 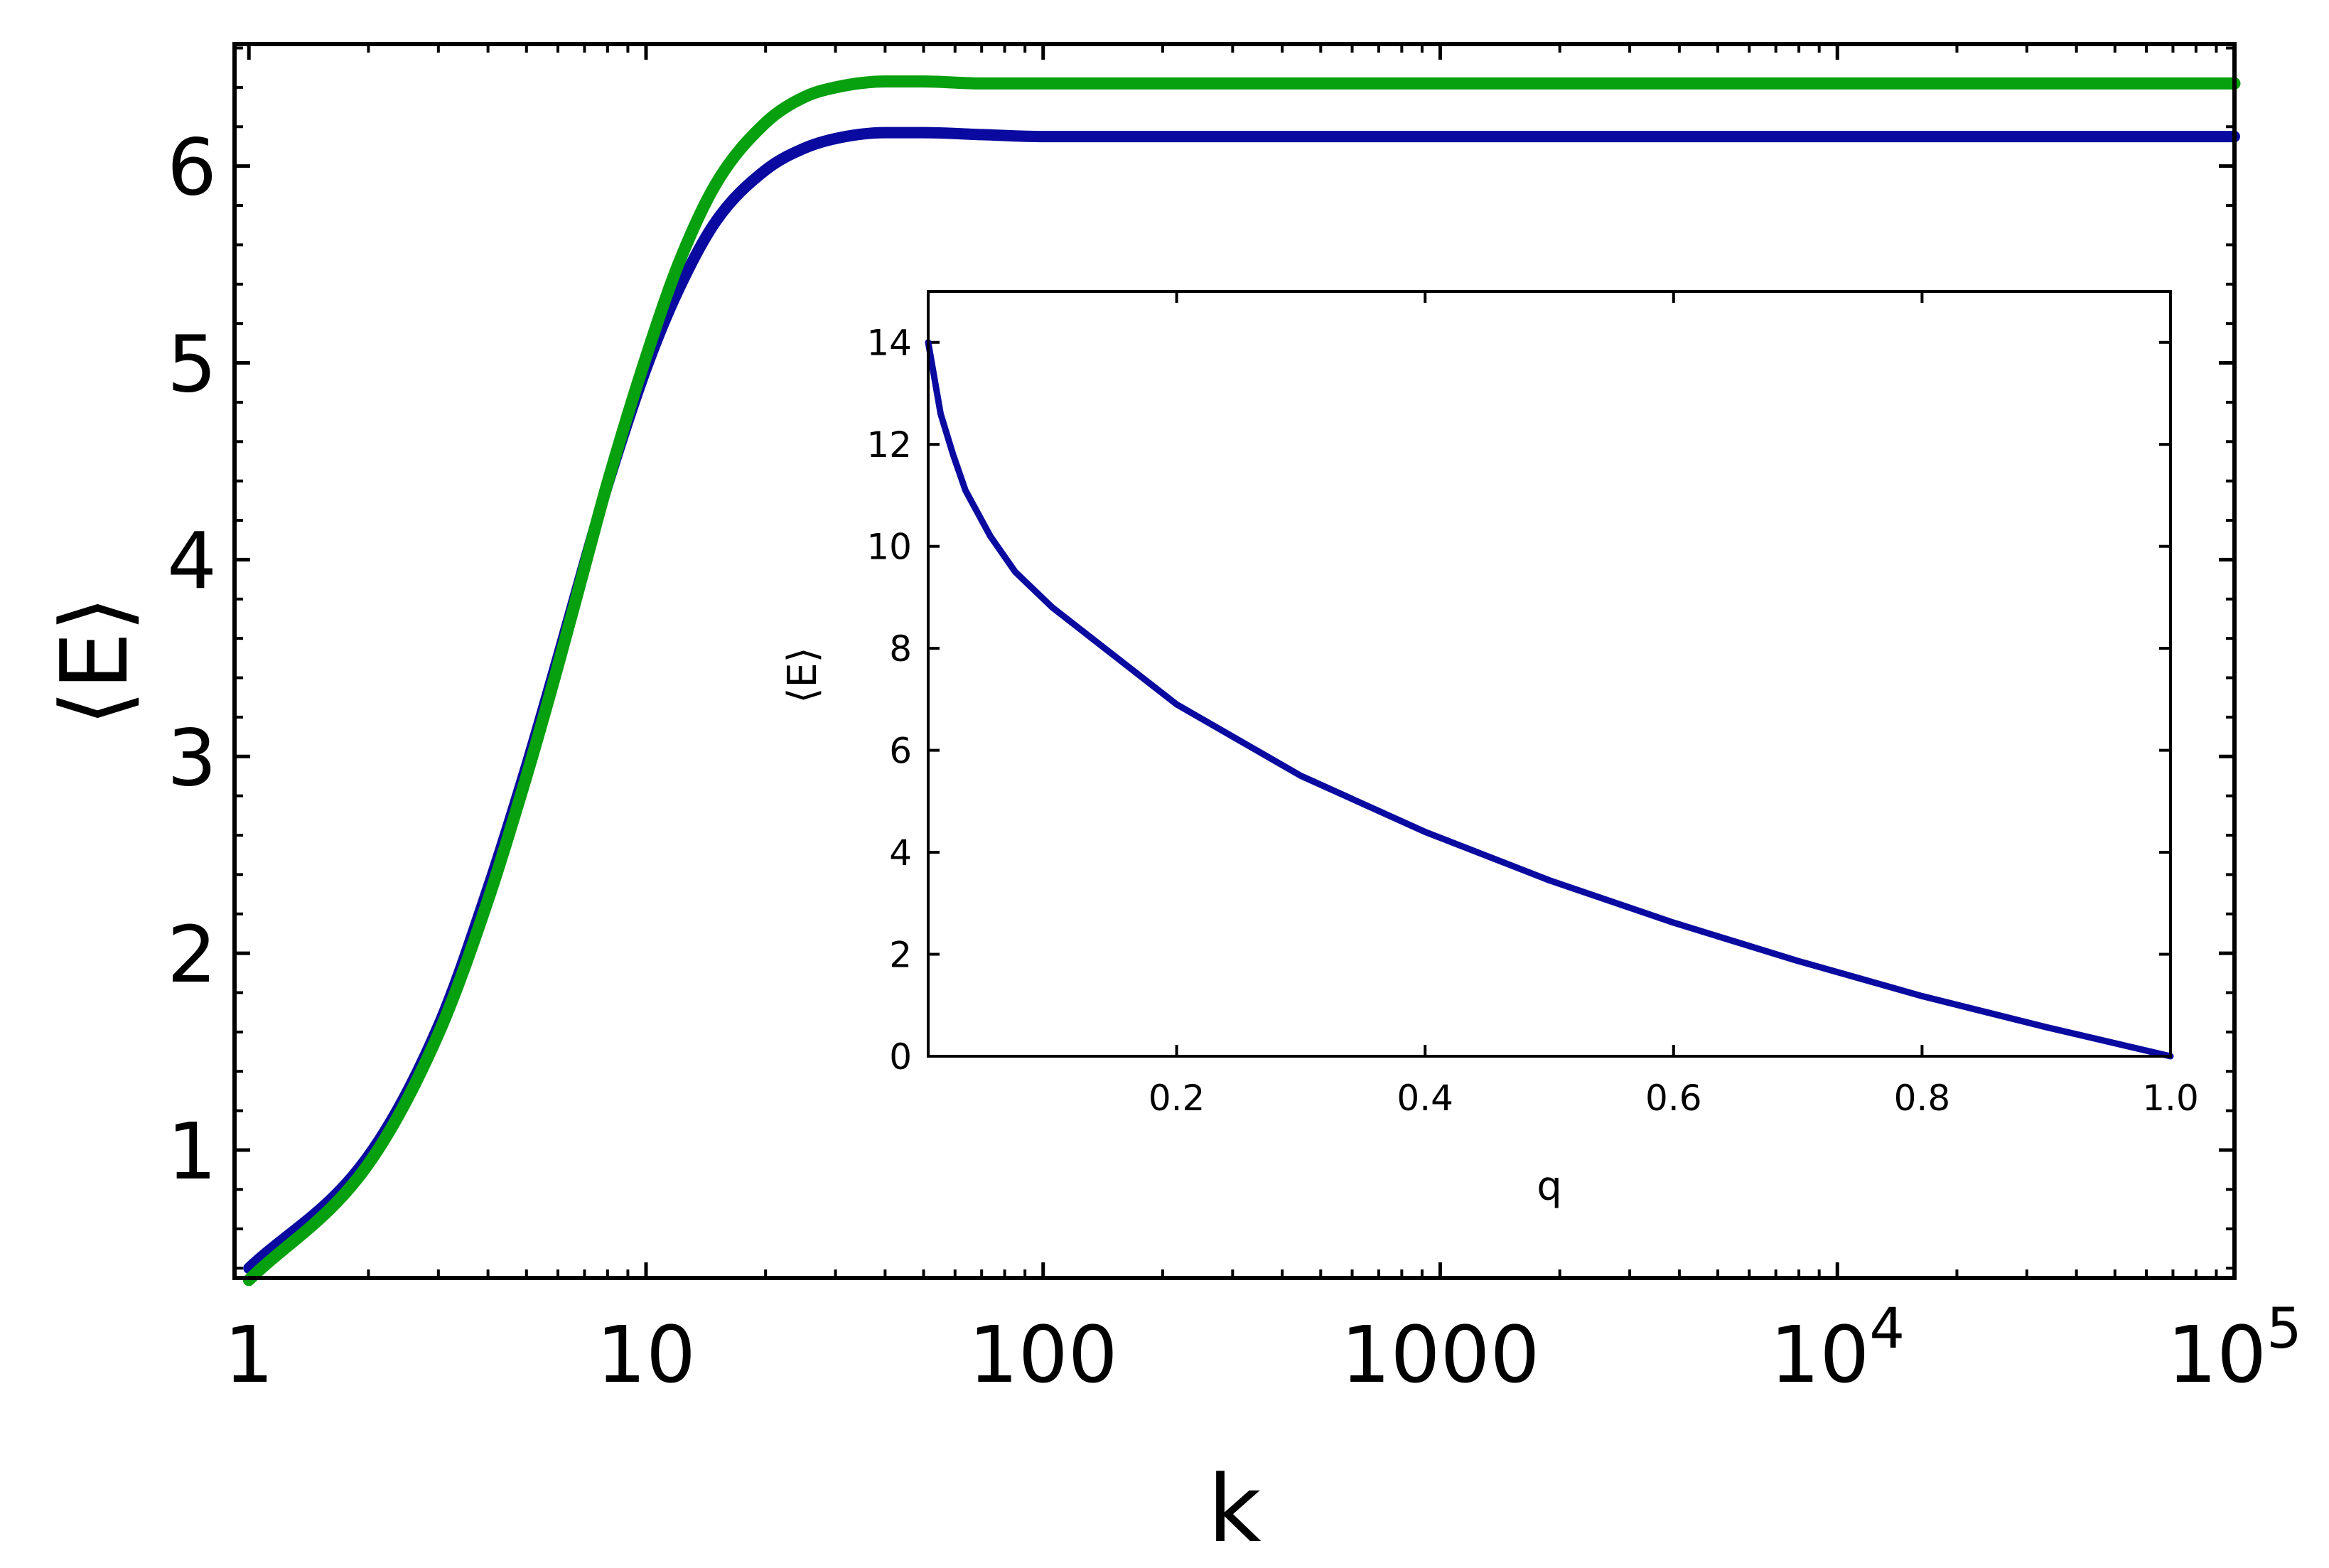 What do you see at coordinates (889, 343) in the screenshot?
I see `inset-y-tick-label: 14` at bounding box center [889, 343].